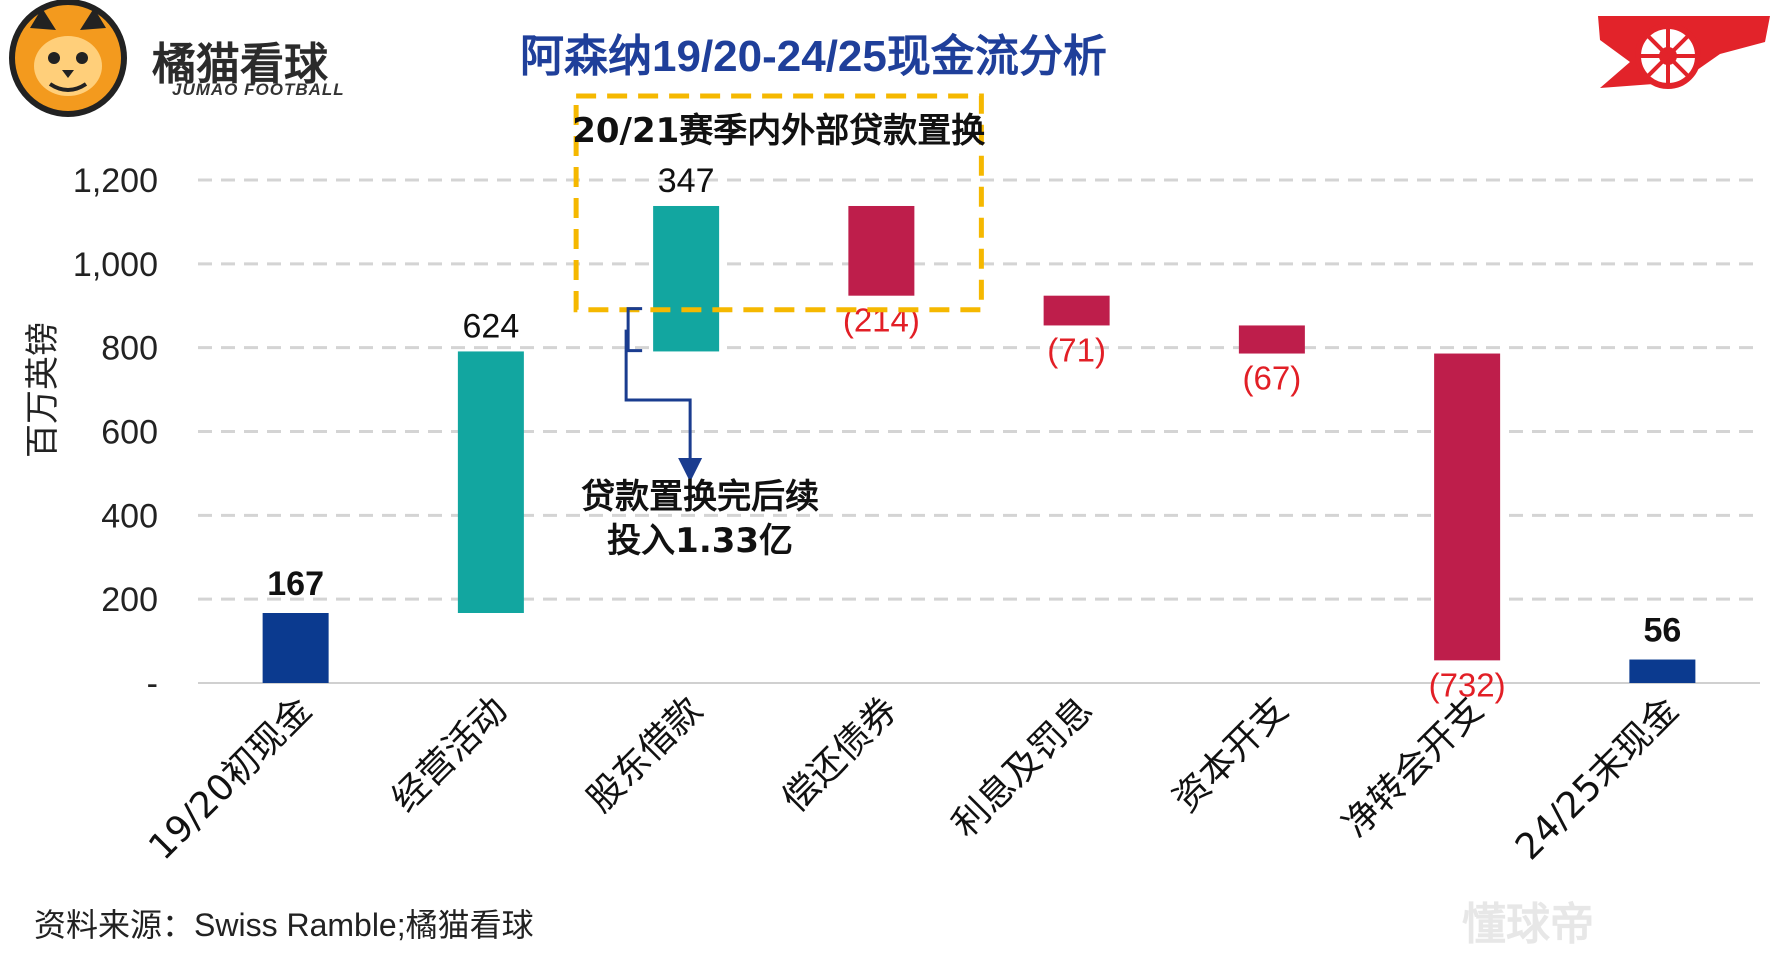  What do you see at coordinates (1528, 924) in the screenshot?
I see `watermark-text: 懂球帝` at bounding box center [1528, 924].